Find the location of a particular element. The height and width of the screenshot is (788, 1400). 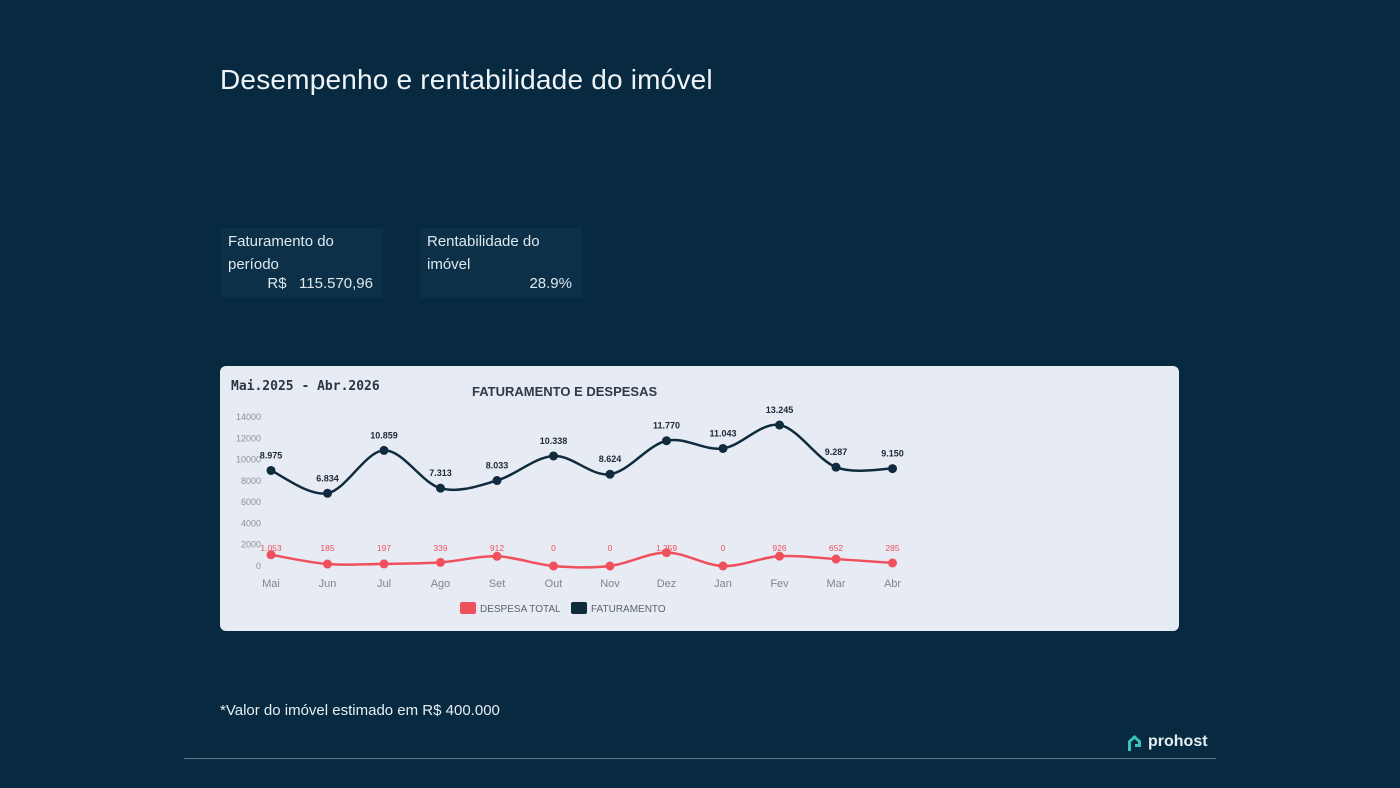

chart-title: FATURAMENTO E DESPESAS is located at coordinates (565, 391).